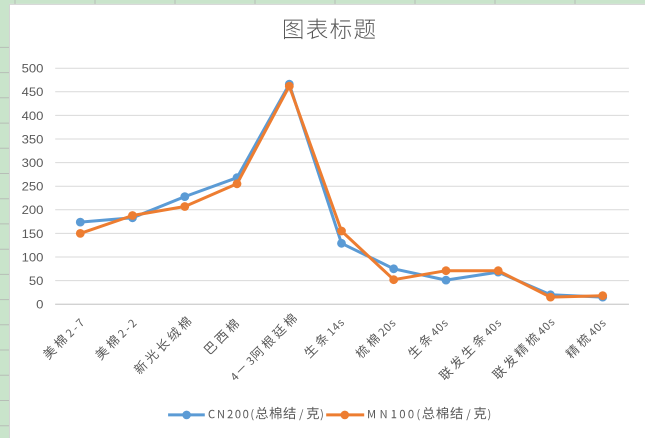 The width and height of the screenshot is (645, 438). What do you see at coordinates (33, 116) in the screenshot?
I see `svg-text: 400` at bounding box center [33, 116].